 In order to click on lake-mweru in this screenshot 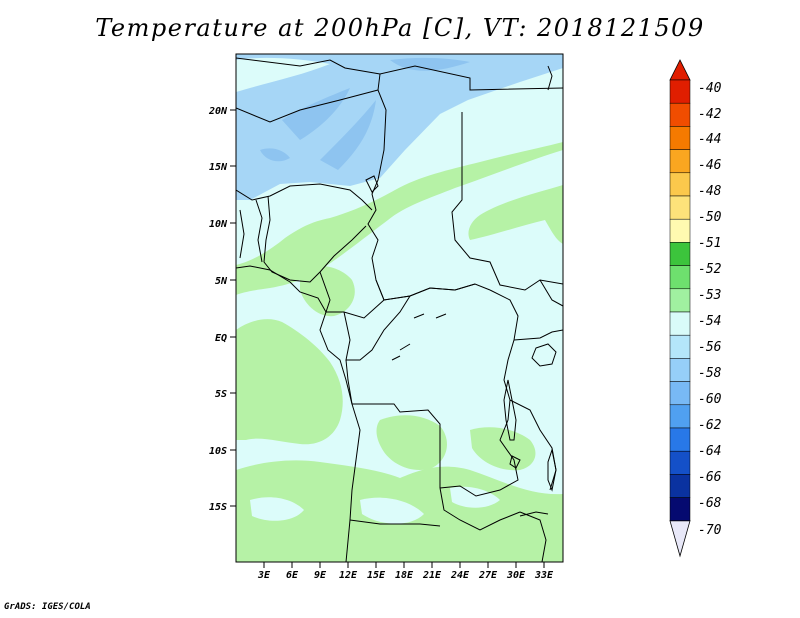, I will do `click(515, 462)`.